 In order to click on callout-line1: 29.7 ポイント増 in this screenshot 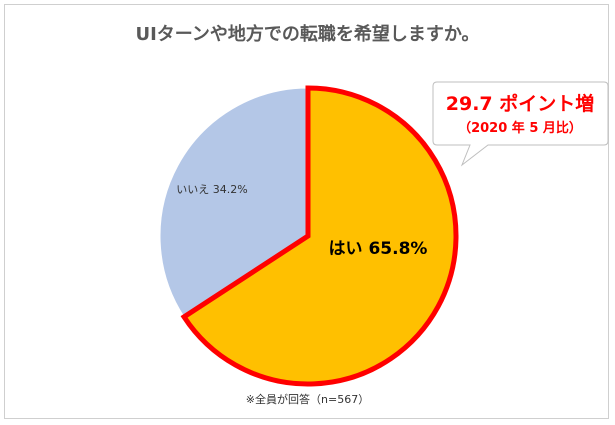, I will do `click(520, 103)`.